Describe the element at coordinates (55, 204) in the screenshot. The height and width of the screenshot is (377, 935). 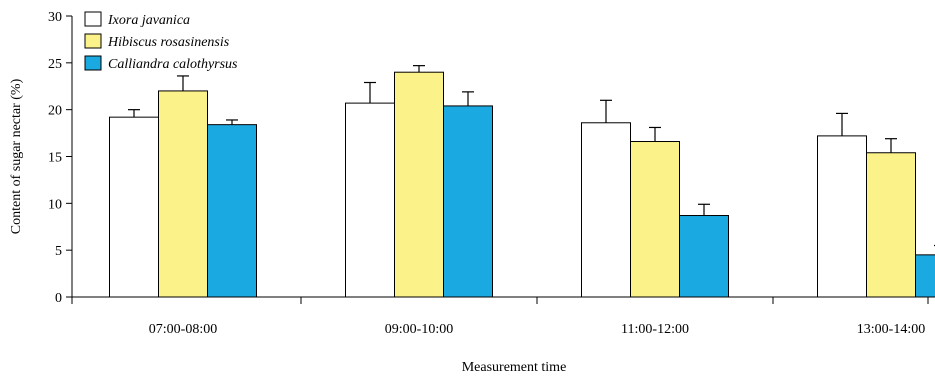
I see `y-tick-label: 10` at that location.